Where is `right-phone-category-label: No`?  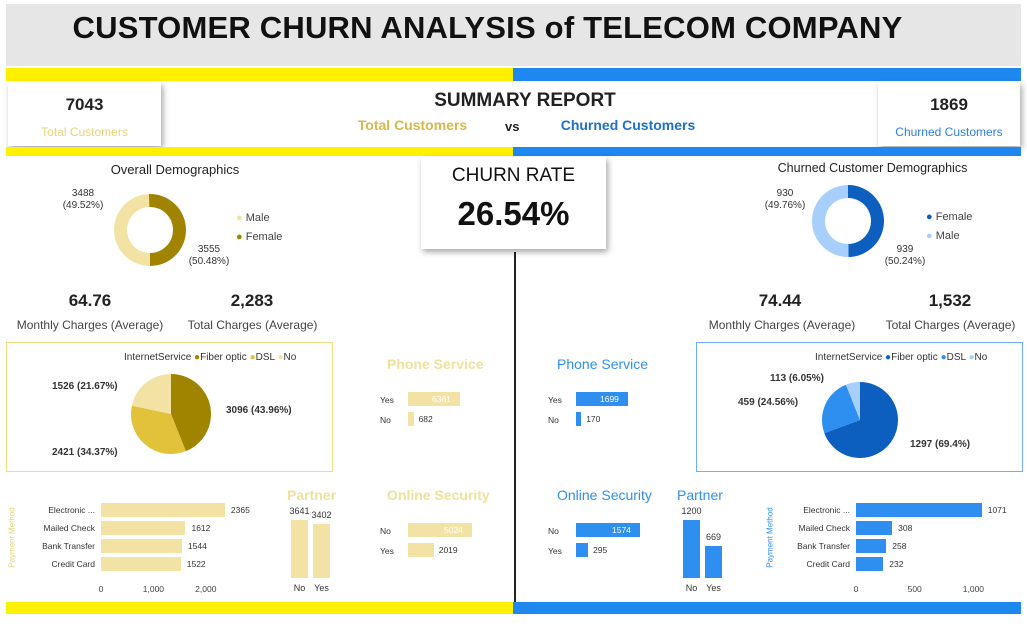 right-phone-category-label: No is located at coordinates (553, 420).